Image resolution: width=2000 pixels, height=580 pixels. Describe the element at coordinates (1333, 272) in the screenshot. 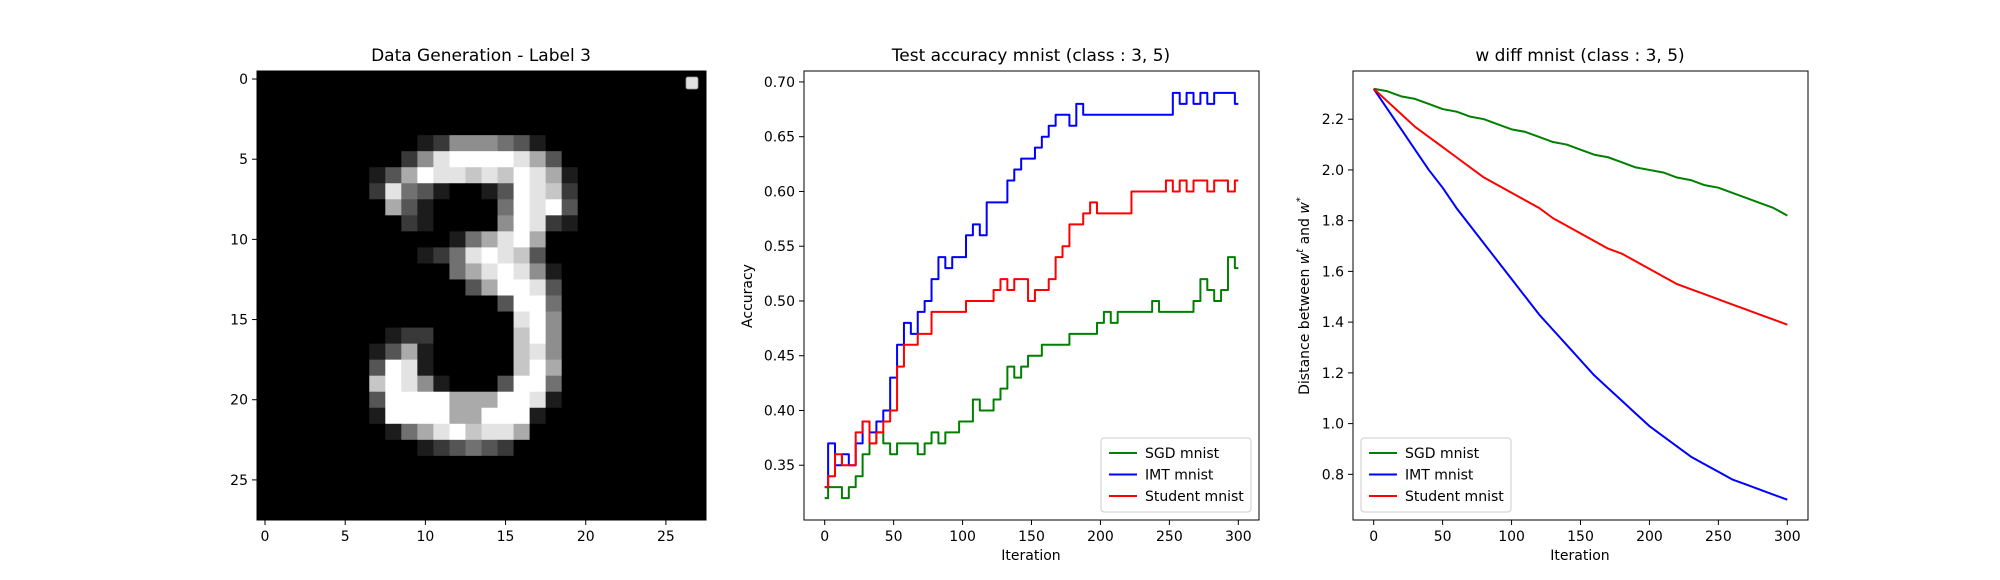

I see `y-tick-label: 1.6` at that location.